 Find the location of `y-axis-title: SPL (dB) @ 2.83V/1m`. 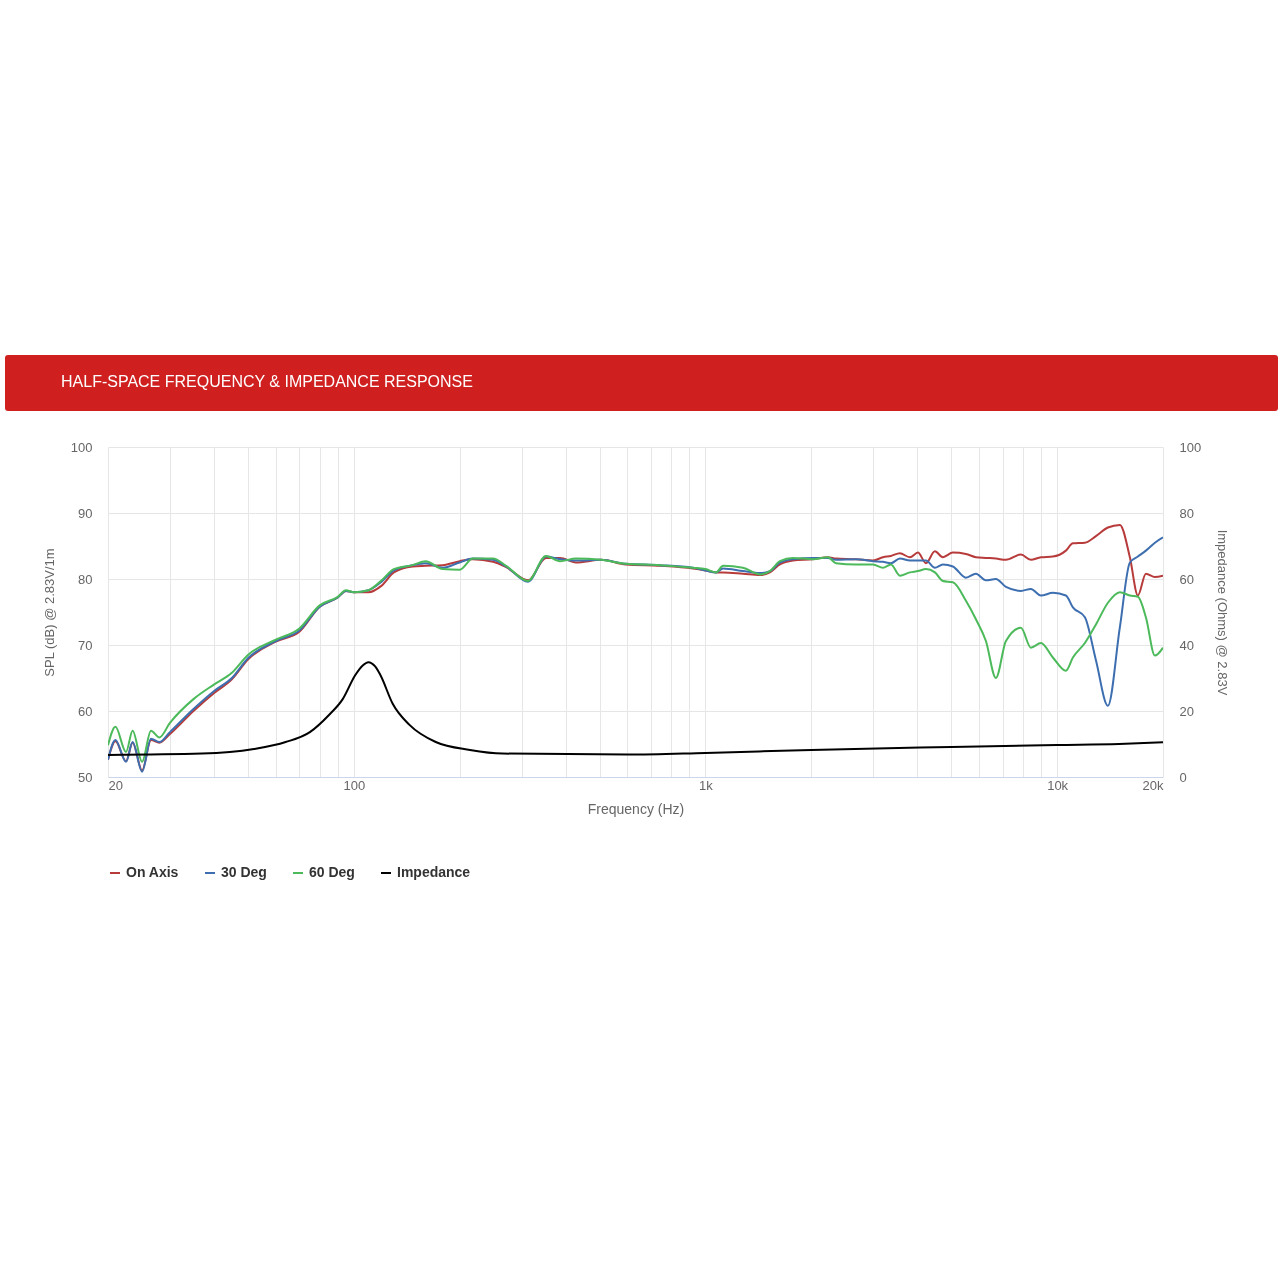

y-axis-title: SPL (dB) @ 2.83V/1m is located at coordinates (49, 612).